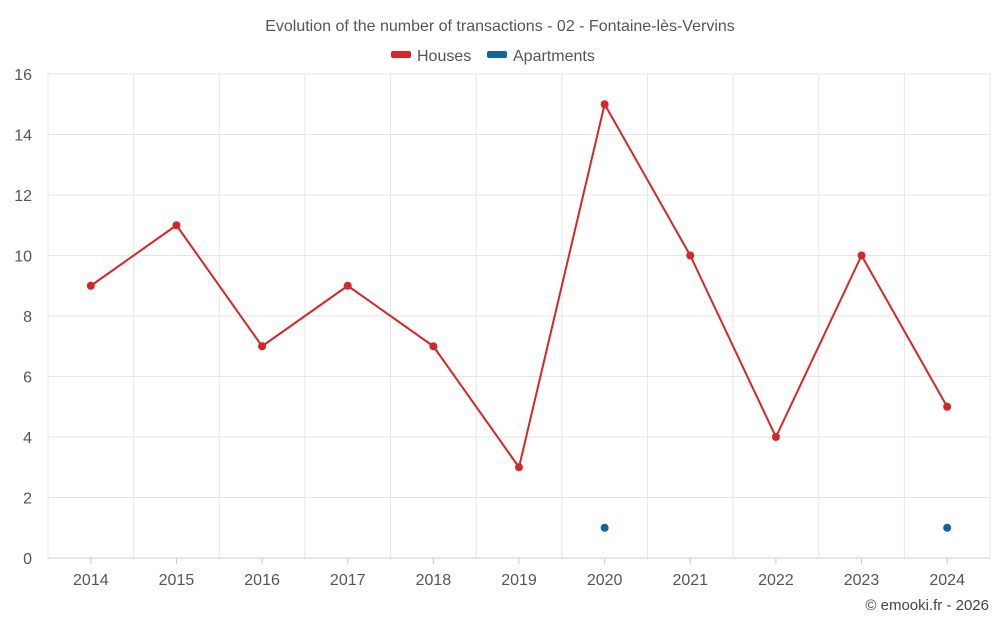  Describe the element at coordinates (91, 580) in the screenshot. I see `x-tick-label: 2014` at that location.